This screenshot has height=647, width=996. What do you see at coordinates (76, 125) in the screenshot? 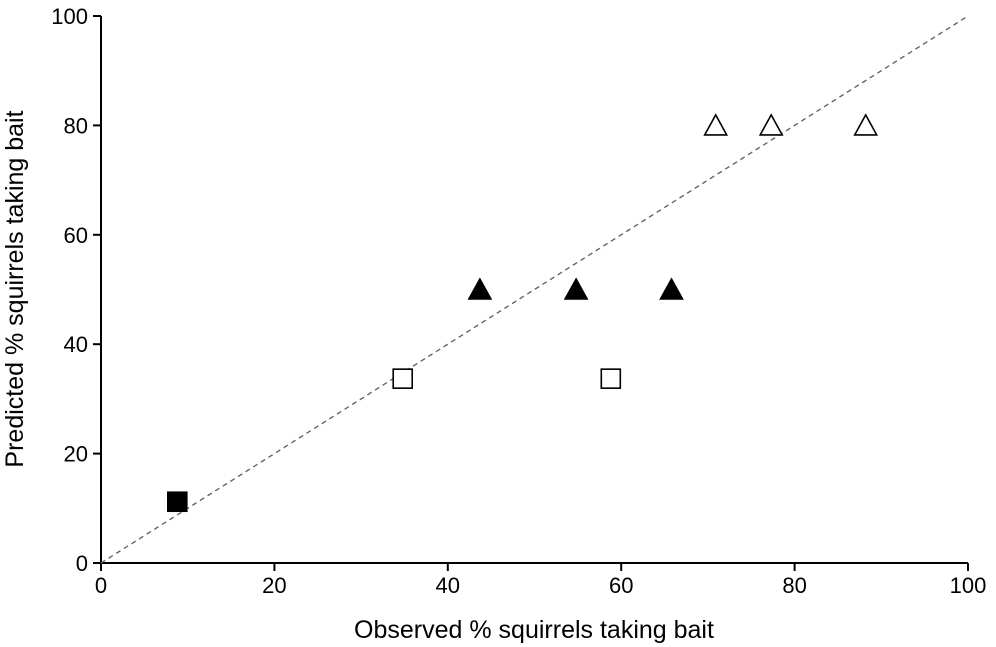
I see `y-tick-label: 80` at bounding box center [76, 125].